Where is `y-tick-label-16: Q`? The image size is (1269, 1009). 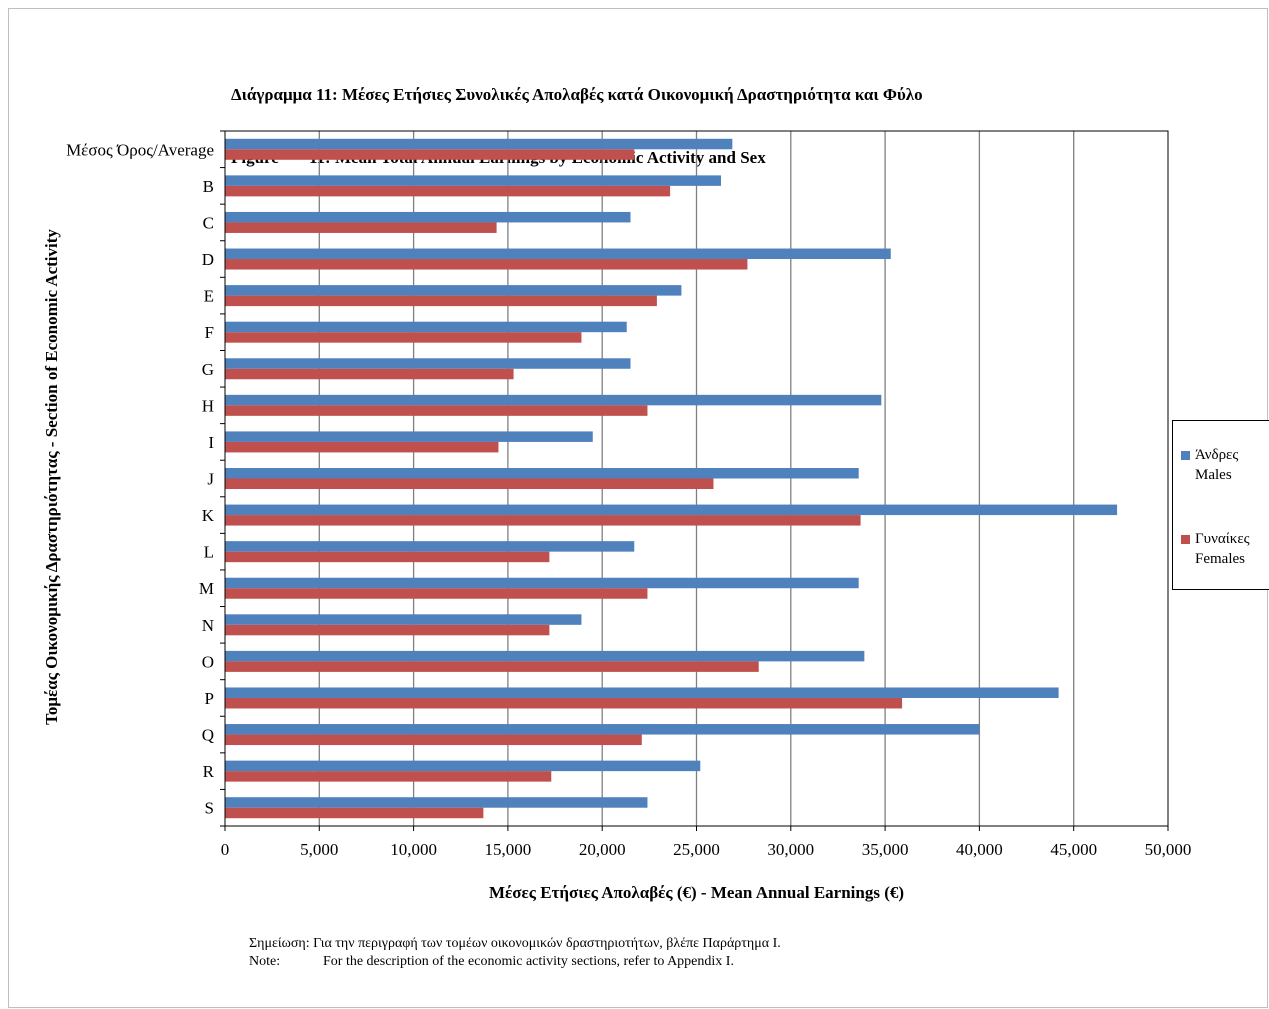 y-tick-label-16: Q is located at coordinates (208, 735).